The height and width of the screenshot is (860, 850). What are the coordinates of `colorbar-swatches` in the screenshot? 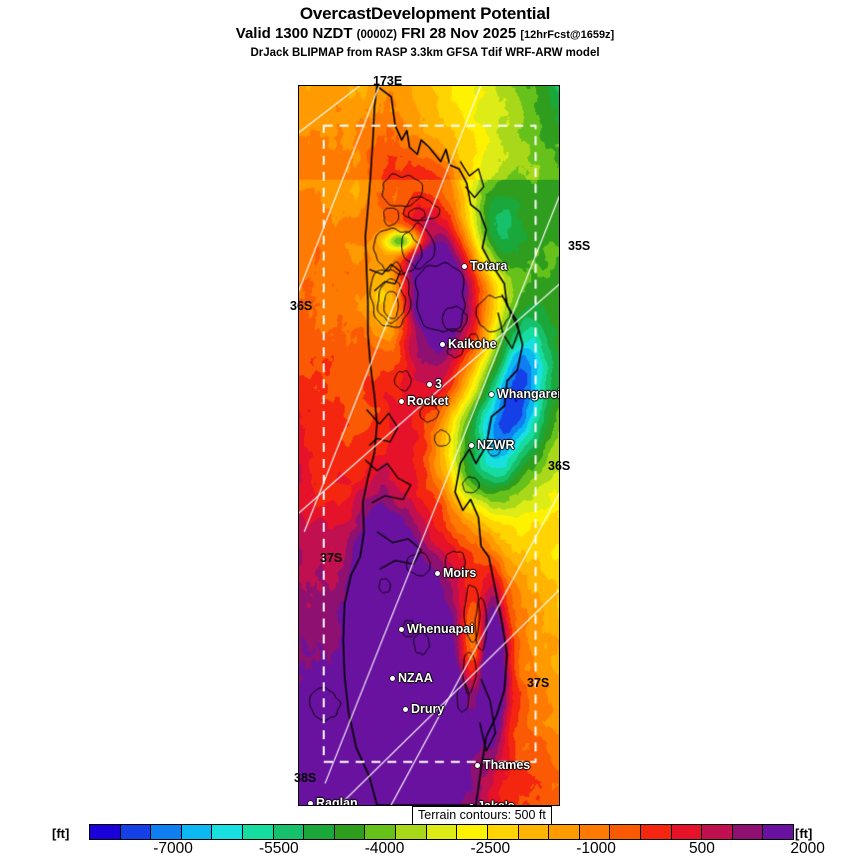 It's located at (441, 832).